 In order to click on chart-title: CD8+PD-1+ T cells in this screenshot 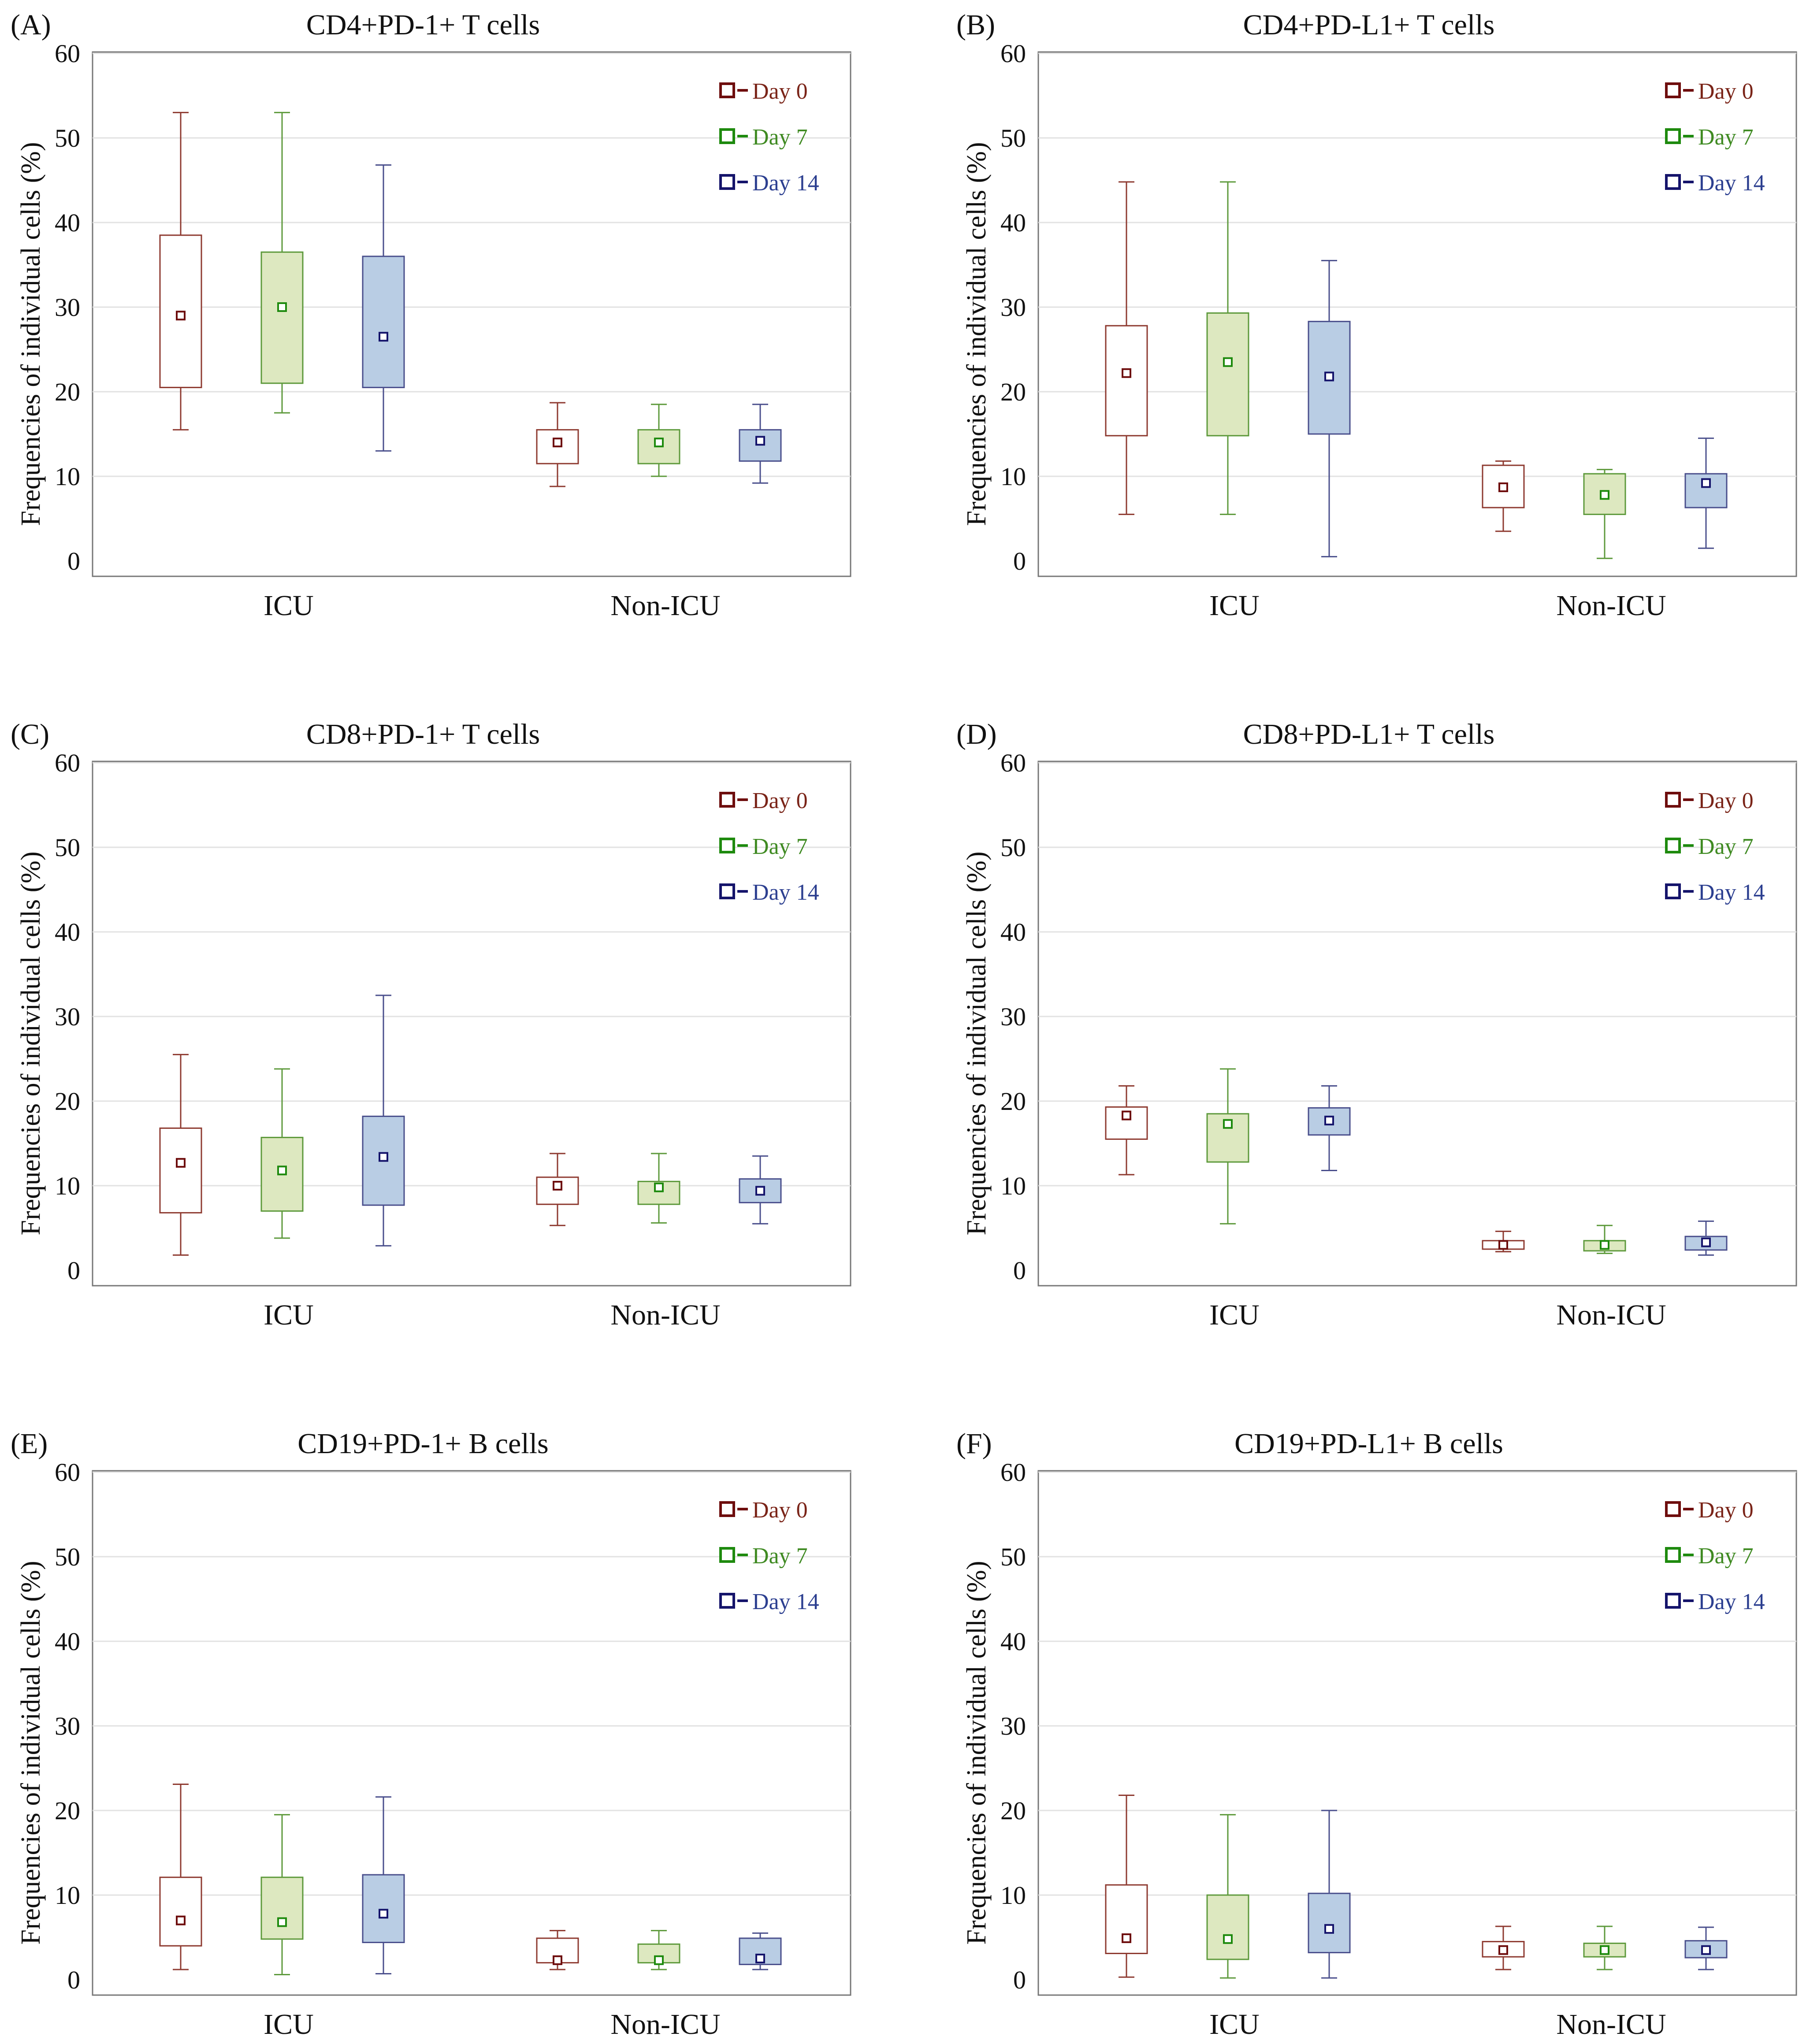, I will do `click(423, 734)`.